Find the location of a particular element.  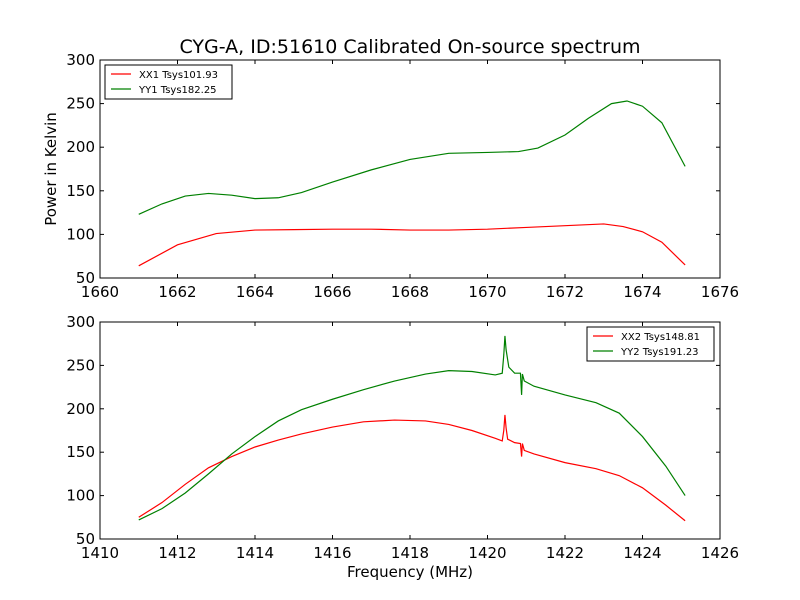

x-tick-label: 1410 is located at coordinates (100, 553).